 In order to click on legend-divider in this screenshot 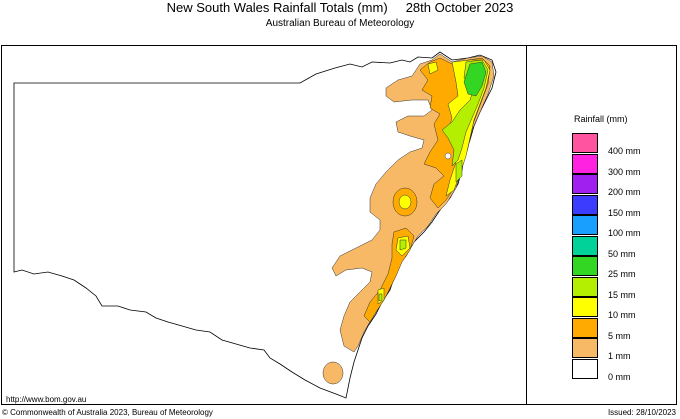, I will do `click(526, 225)`.